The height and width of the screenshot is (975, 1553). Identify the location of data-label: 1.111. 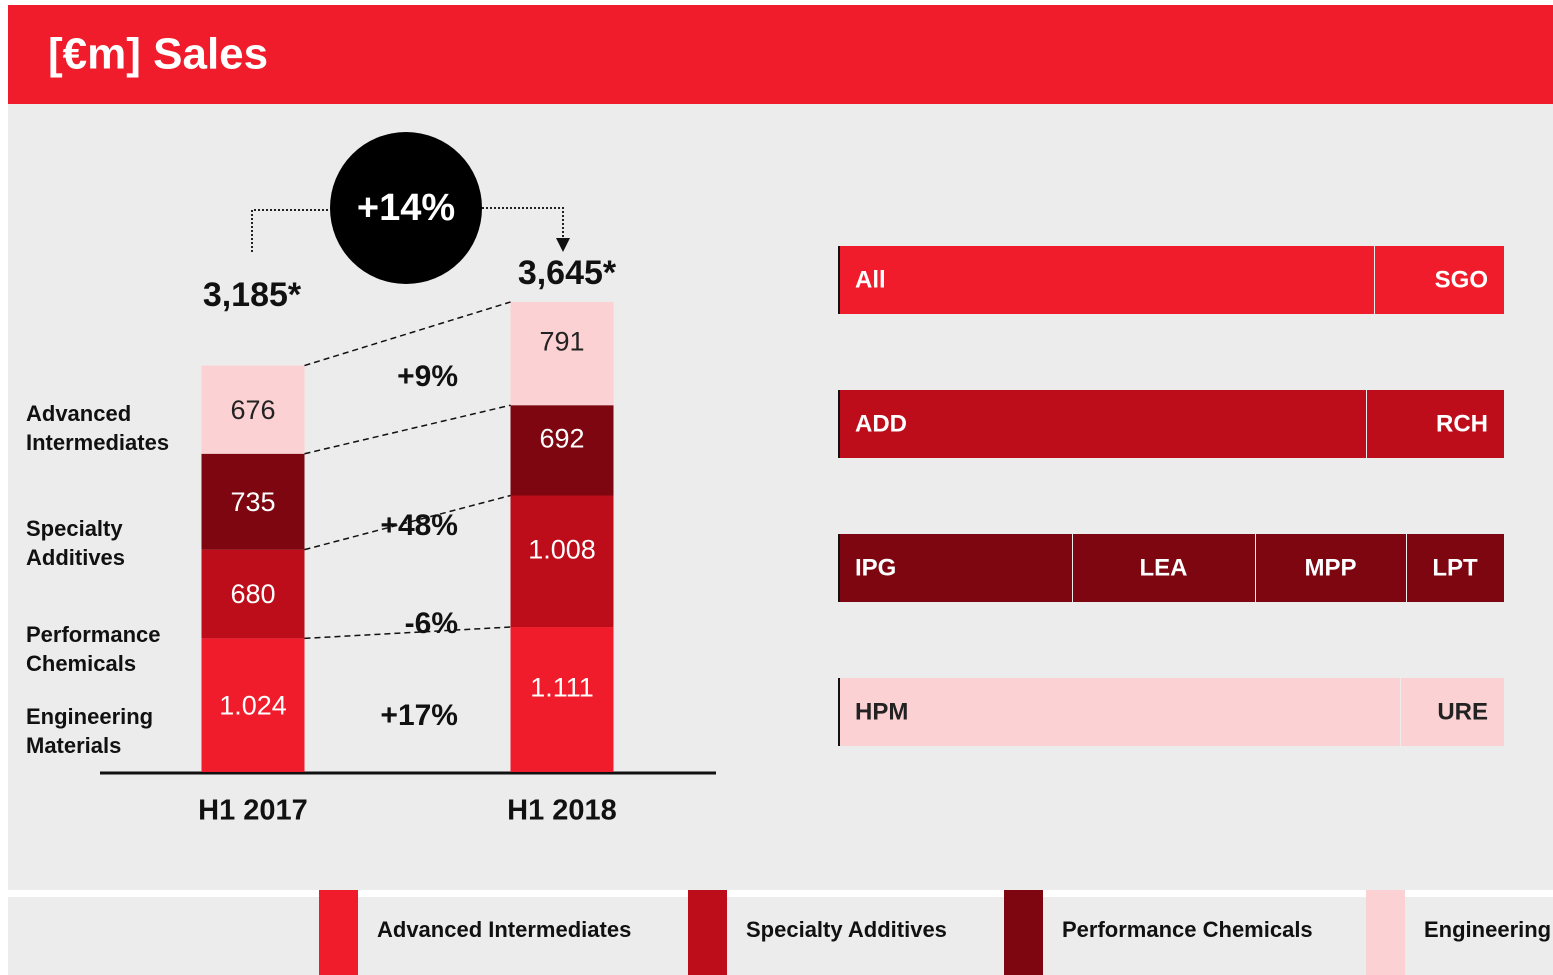
(562, 688).